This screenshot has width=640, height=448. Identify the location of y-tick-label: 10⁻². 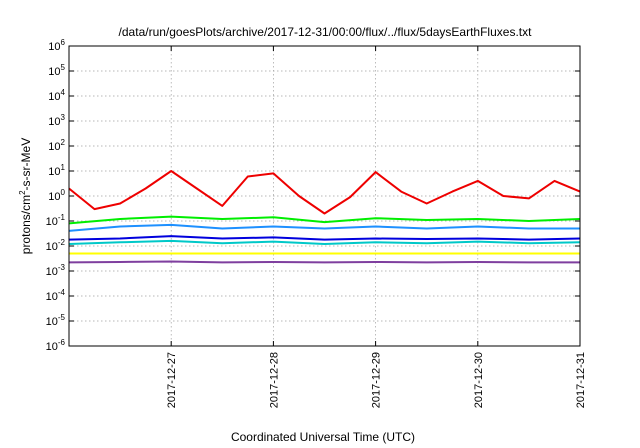
(56, 245).